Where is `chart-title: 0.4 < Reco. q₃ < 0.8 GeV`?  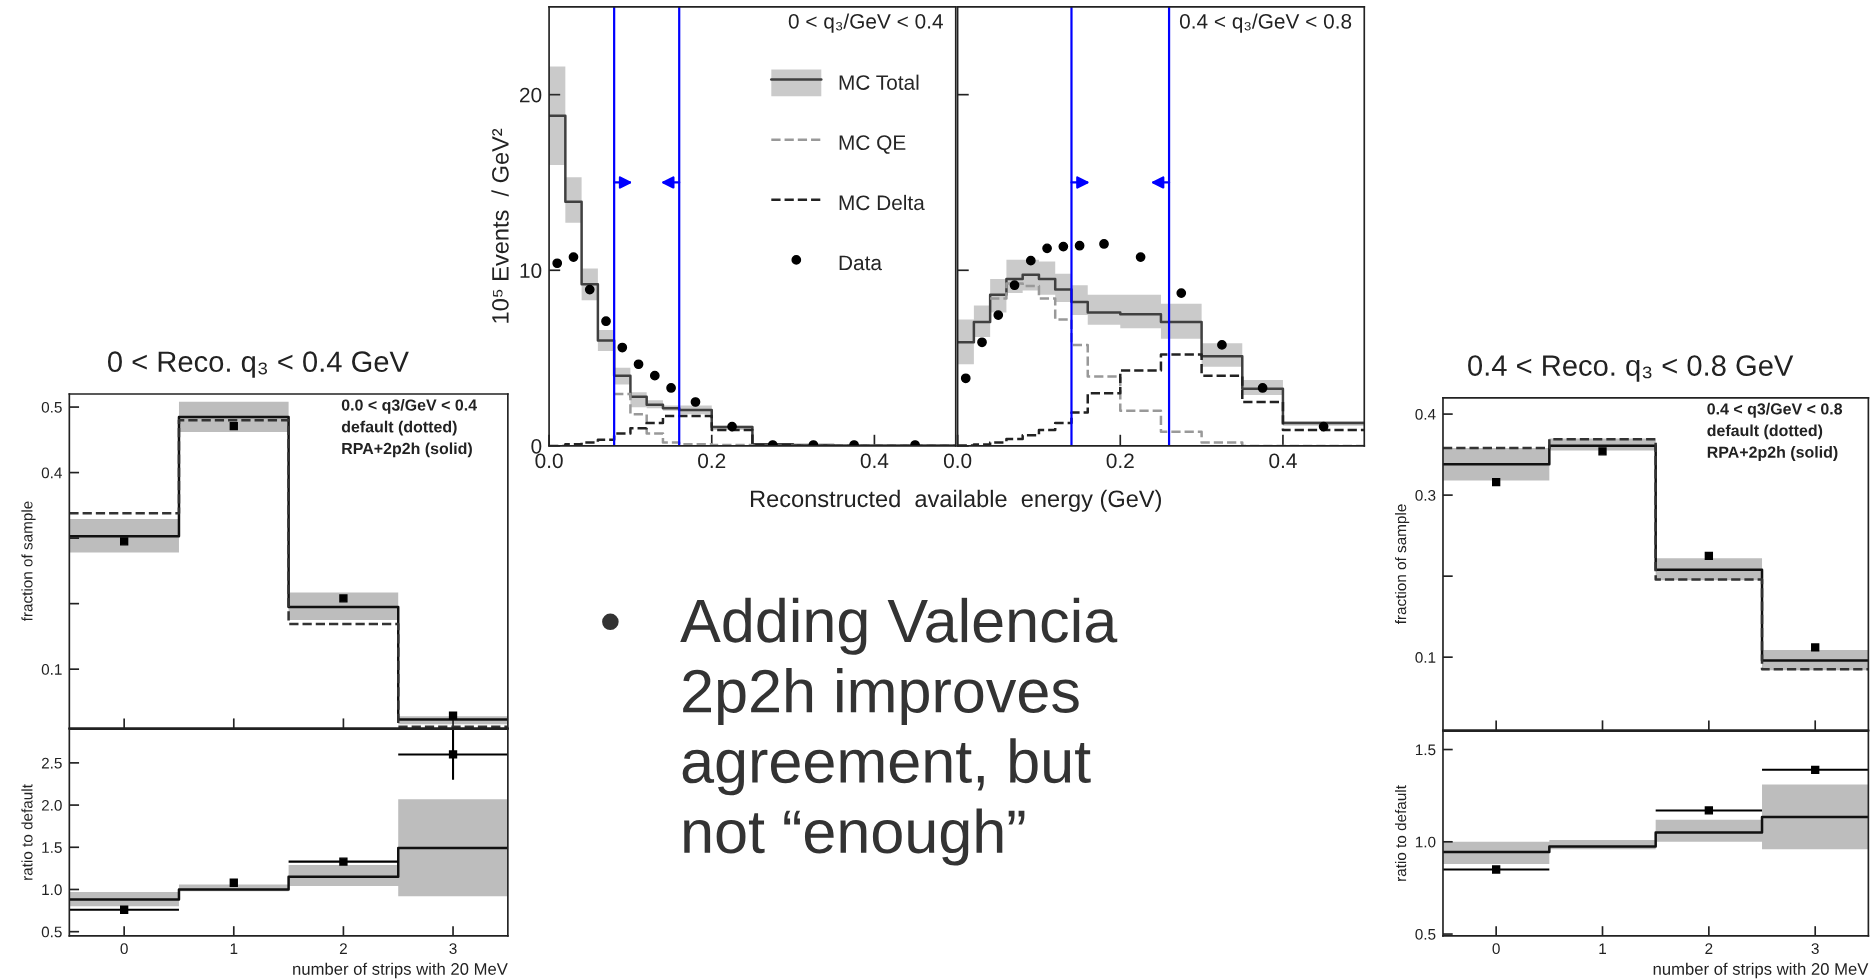
chart-title: 0.4 < Reco. q₃ < 0.8 GeV is located at coordinates (1631, 368).